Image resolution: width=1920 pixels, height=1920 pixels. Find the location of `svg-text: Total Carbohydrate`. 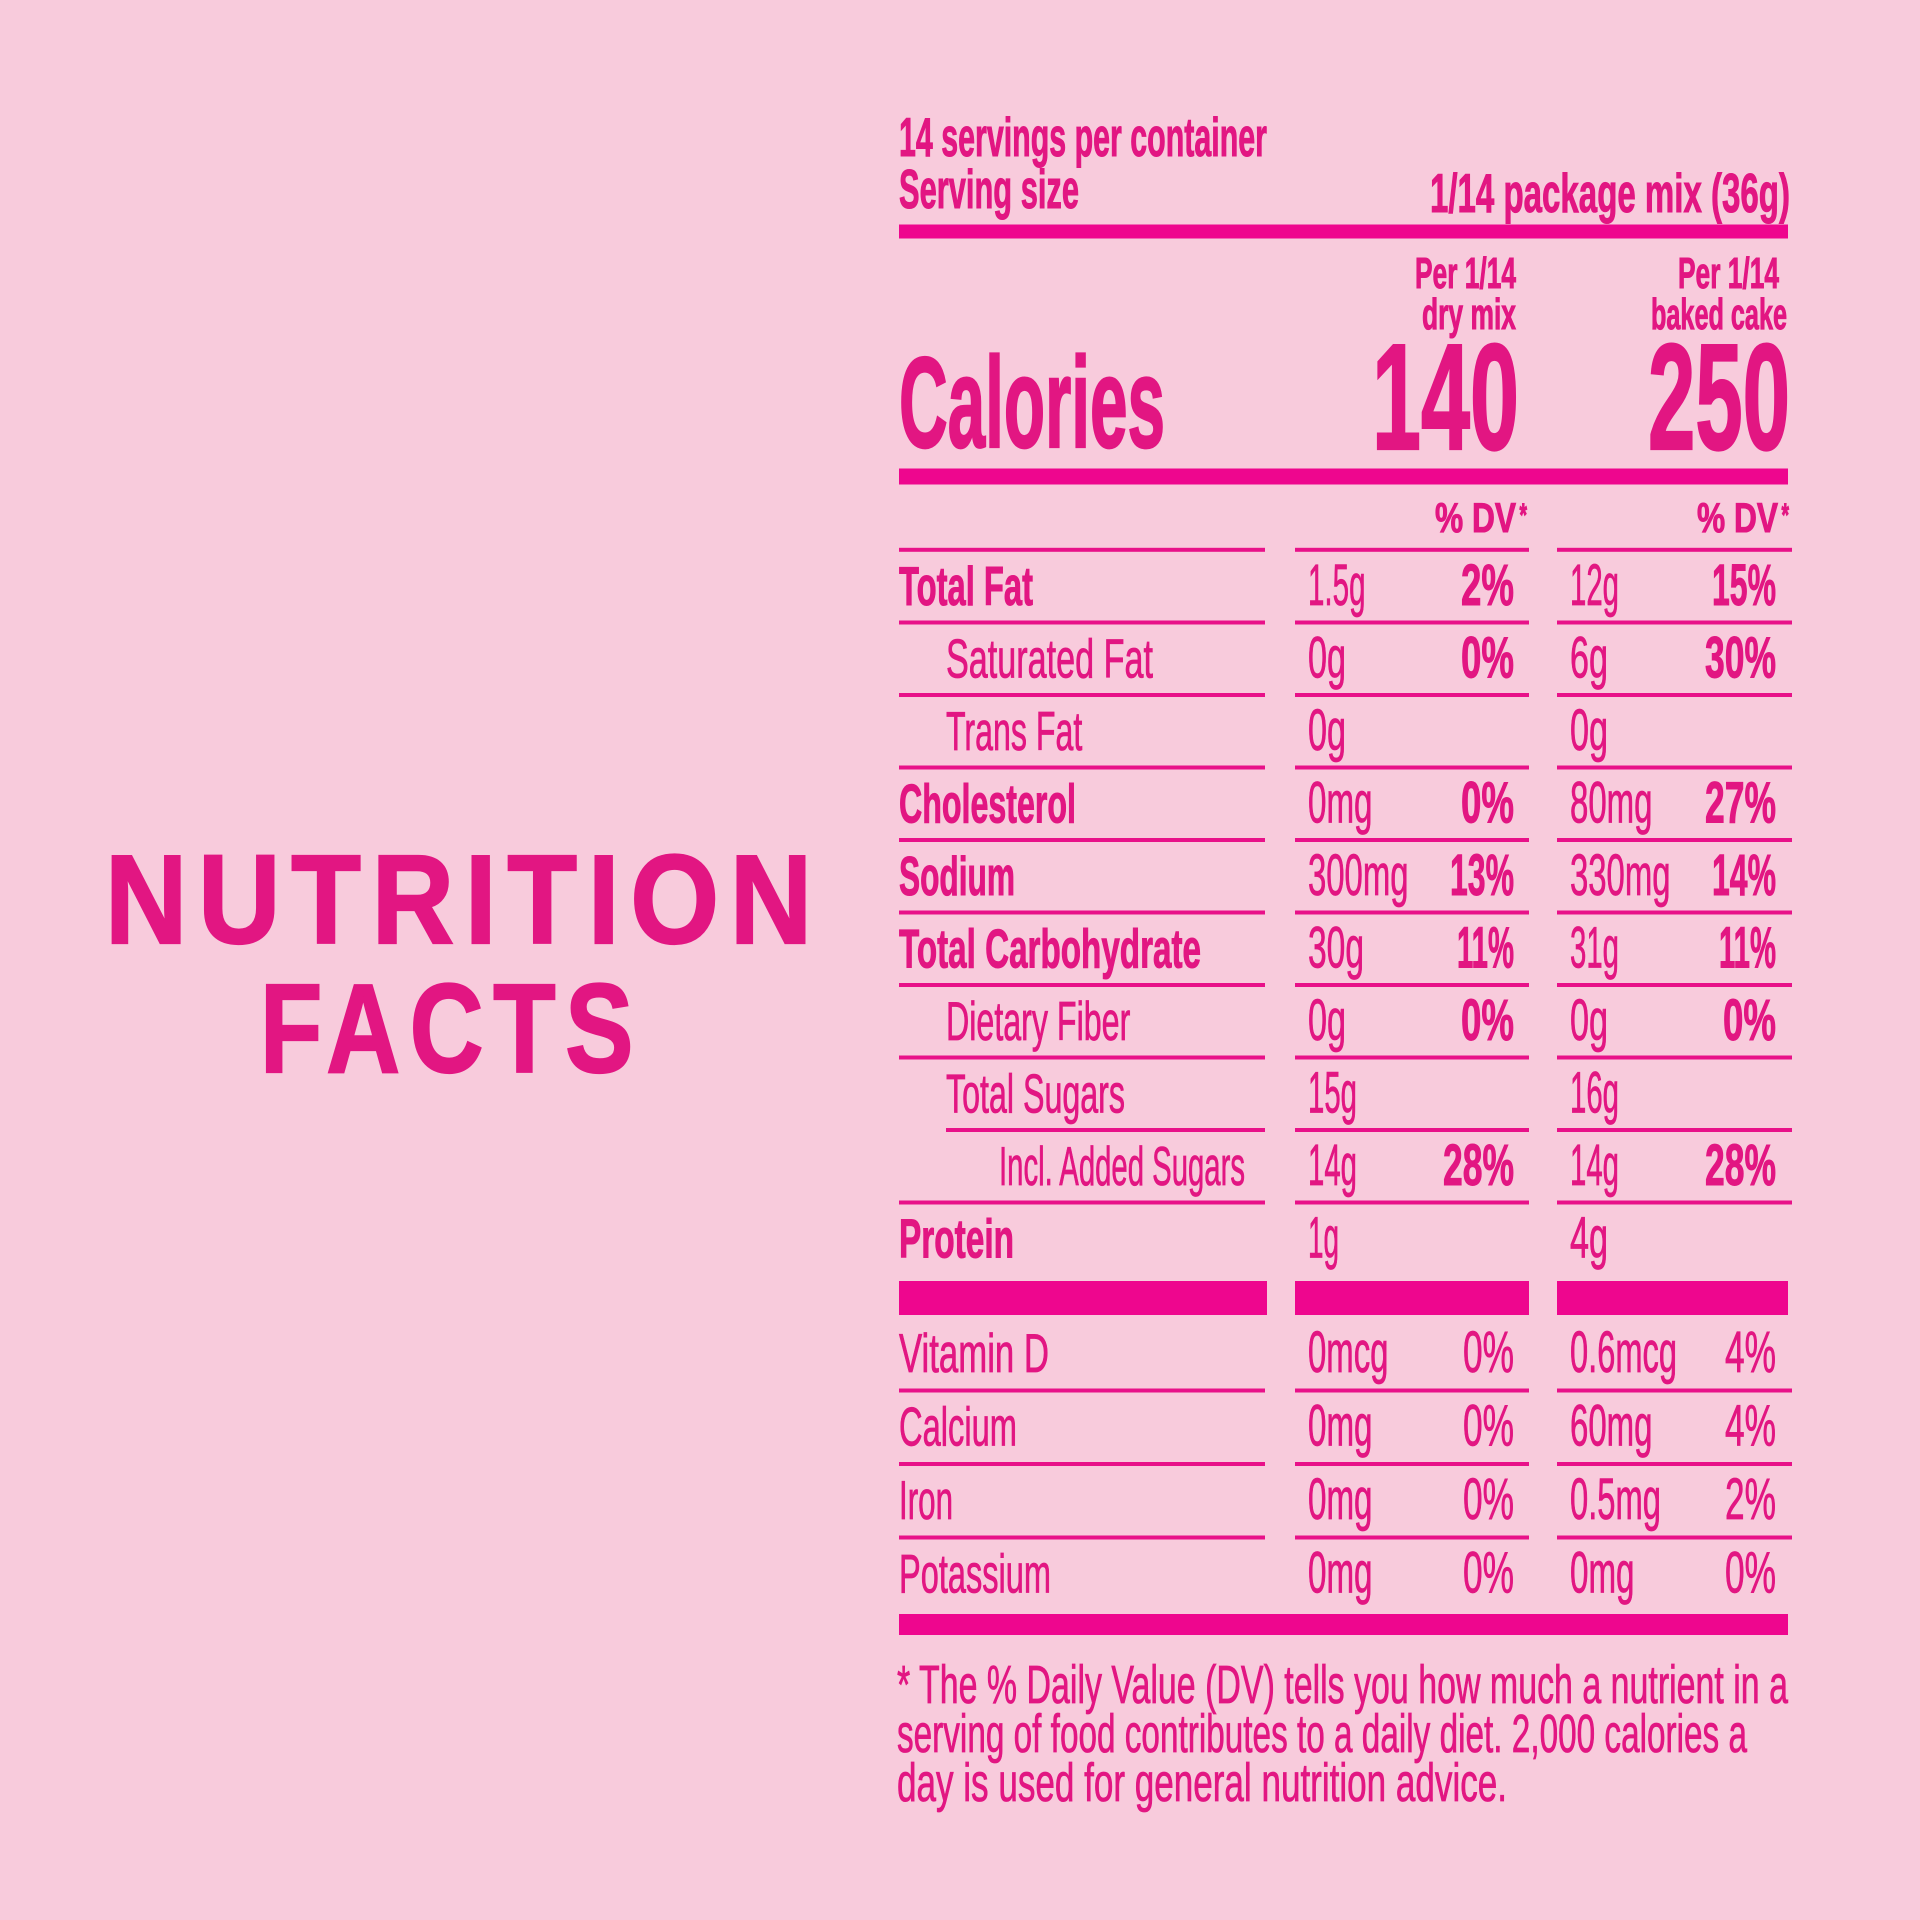

svg-text: Total Carbohydrate is located at coordinates (1050, 949).